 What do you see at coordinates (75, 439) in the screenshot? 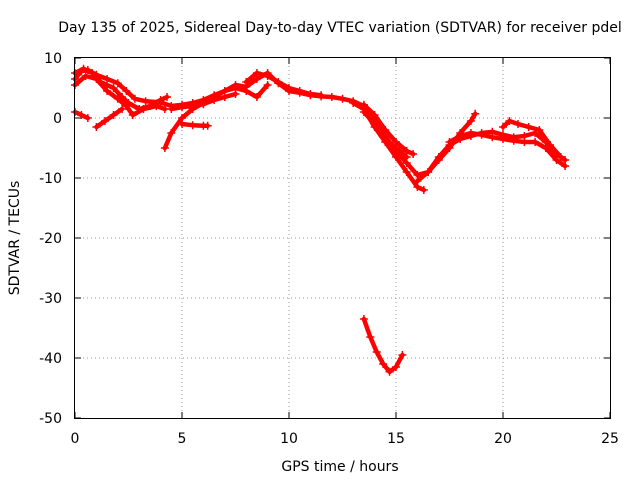
I see `x-tick-label: 0` at bounding box center [75, 439].